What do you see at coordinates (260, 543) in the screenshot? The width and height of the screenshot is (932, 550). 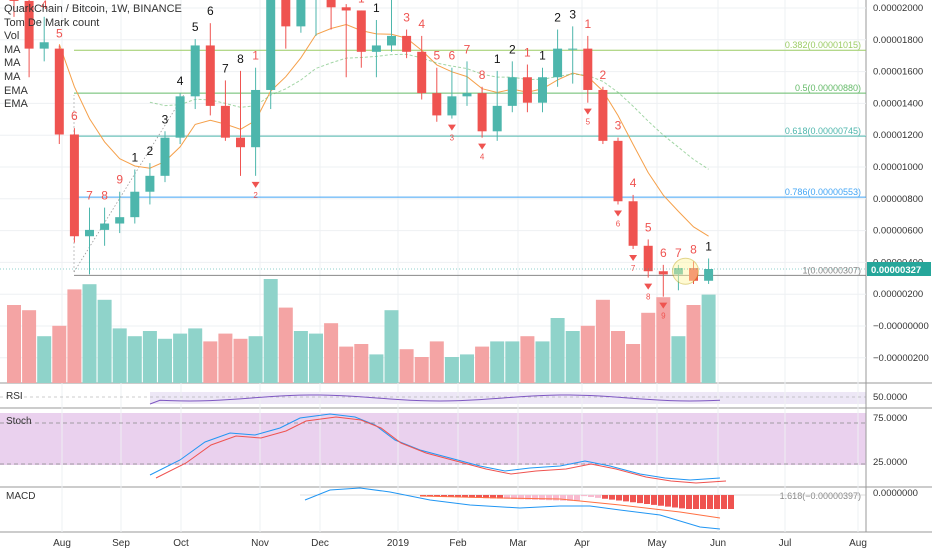 I see `time-tick-label: Nov` at bounding box center [260, 543].